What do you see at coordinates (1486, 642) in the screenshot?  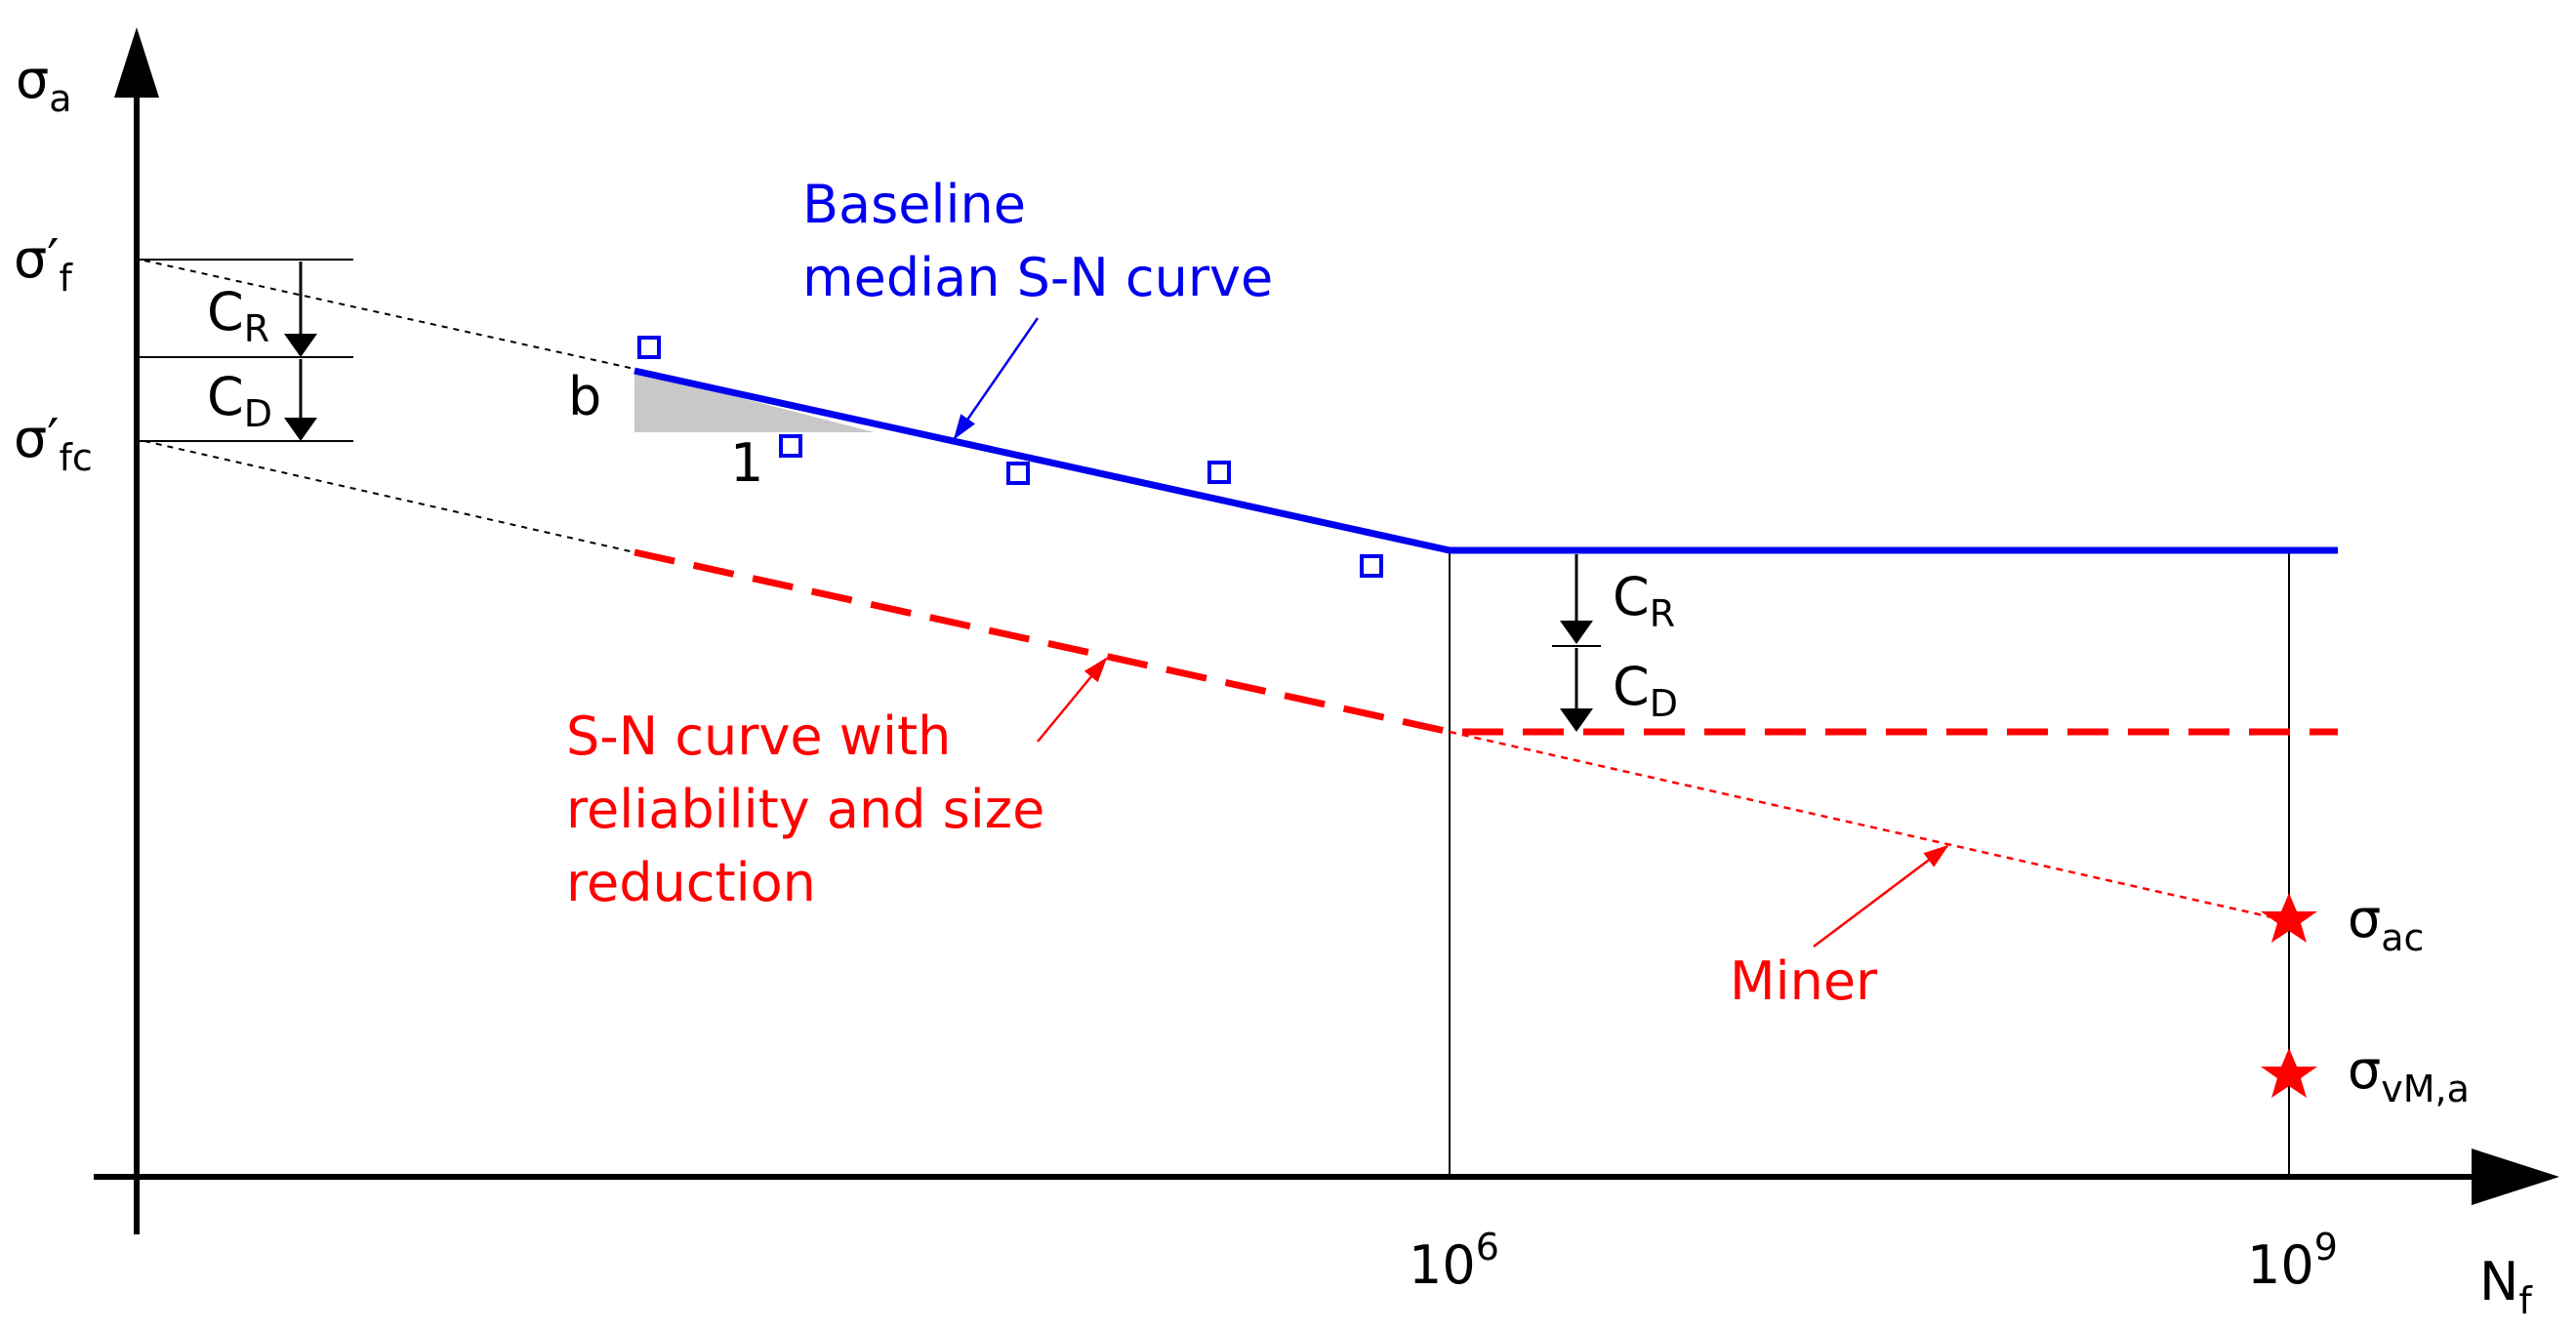 I see `reduced-sn-curve` at bounding box center [1486, 642].